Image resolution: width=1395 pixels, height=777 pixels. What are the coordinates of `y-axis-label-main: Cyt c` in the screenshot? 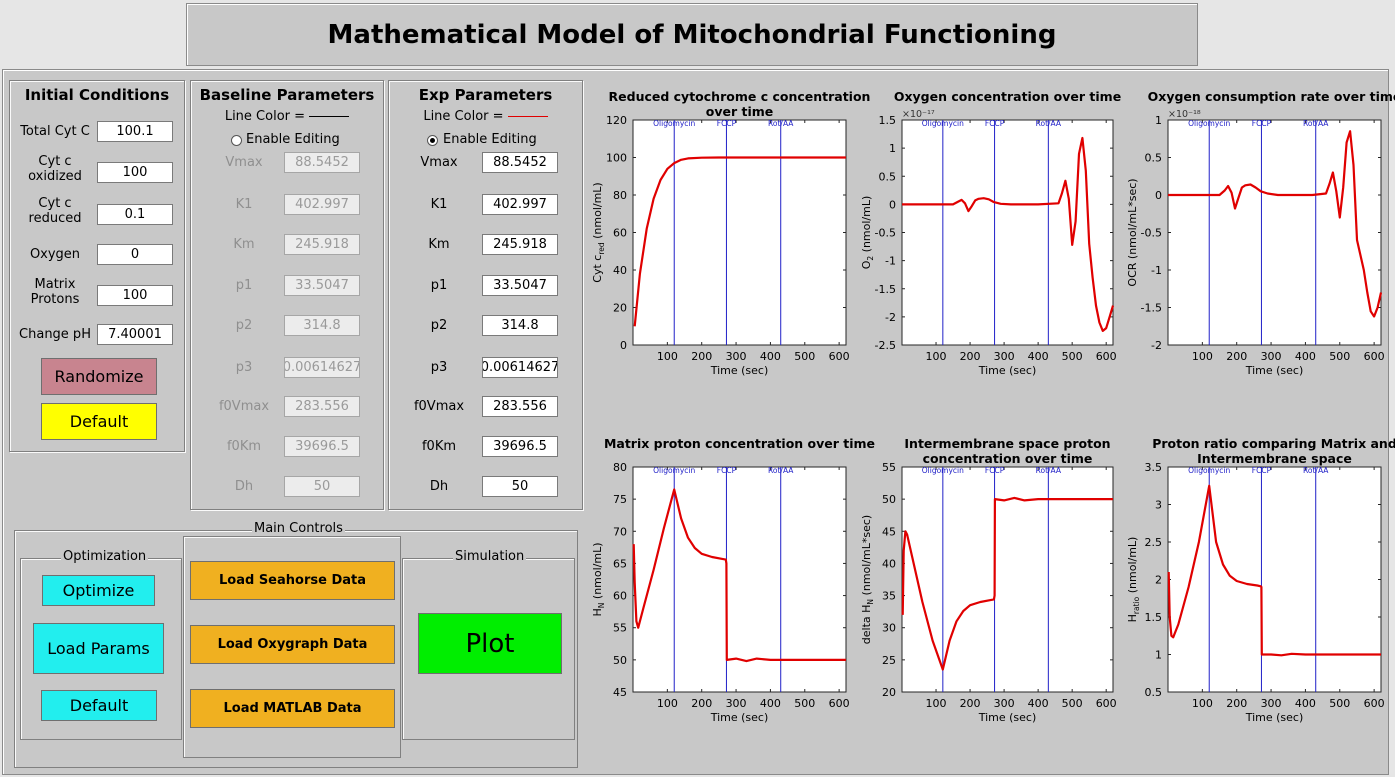 It's located at (597, 269).